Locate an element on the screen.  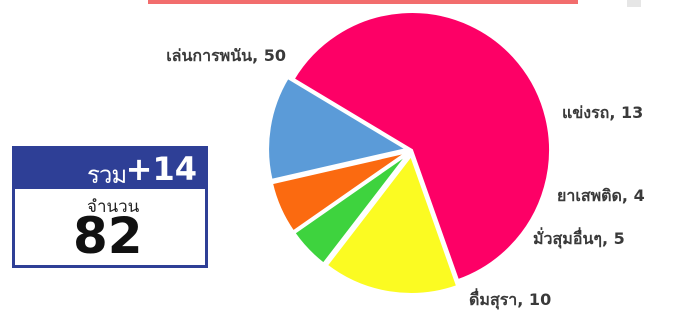
total-card: รวม +14 จำนวน 82 is located at coordinates (110, 207).